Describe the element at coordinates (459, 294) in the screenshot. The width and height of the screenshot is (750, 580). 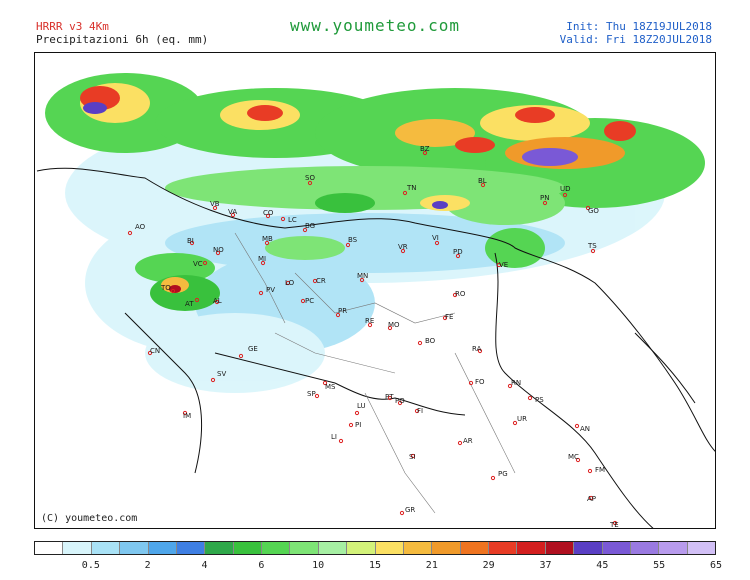
I see `city-ro: RO` at that location.